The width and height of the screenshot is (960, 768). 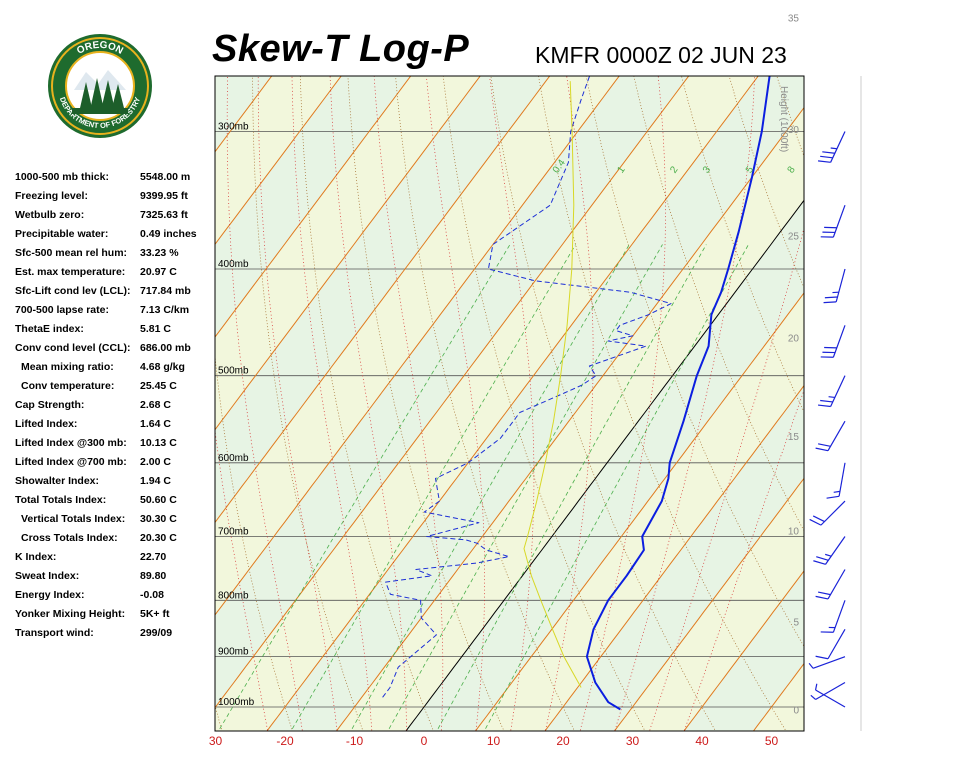 I want to click on index-label: Freezing level:, so click(x=51, y=196).